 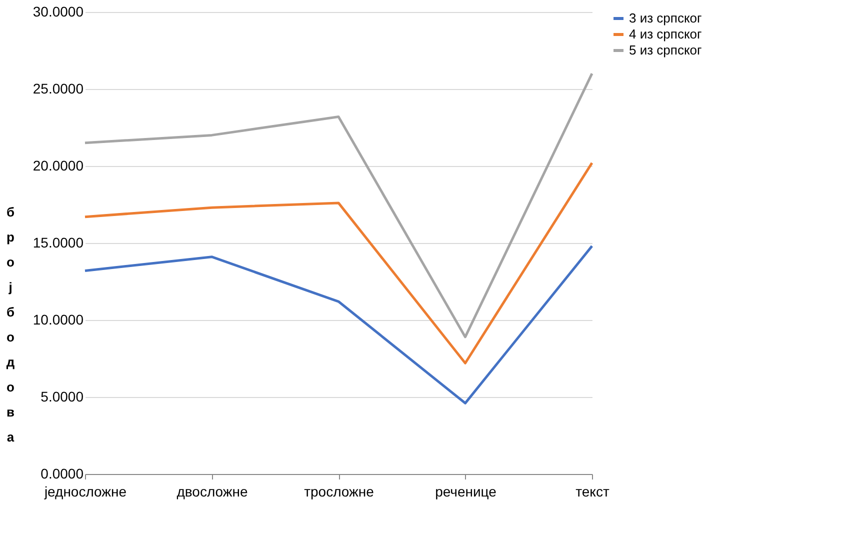 What do you see at coordinates (665, 34) in the screenshot?
I see `legend-label: 4 из српског` at bounding box center [665, 34].